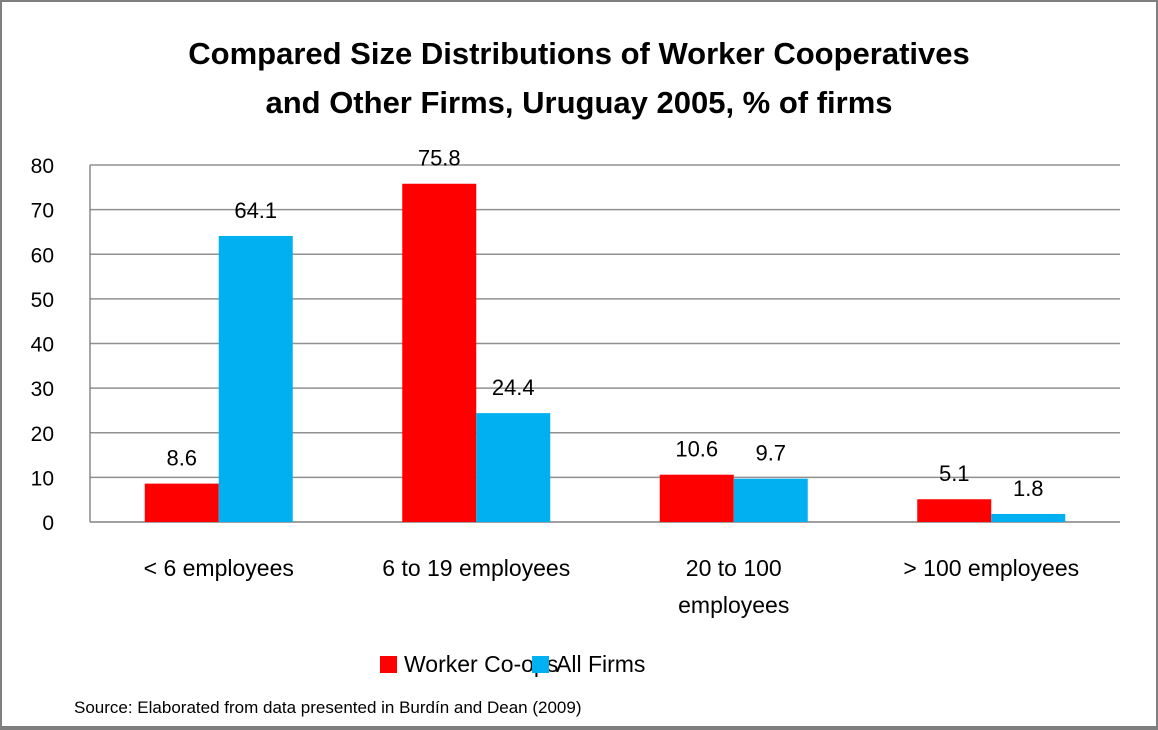 The height and width of the screenshot is (730, 1158). What do you see at coordinates (42, 255) in the screenshot?
I see `y-tick-label: 60` at bounding box center [42, 255].